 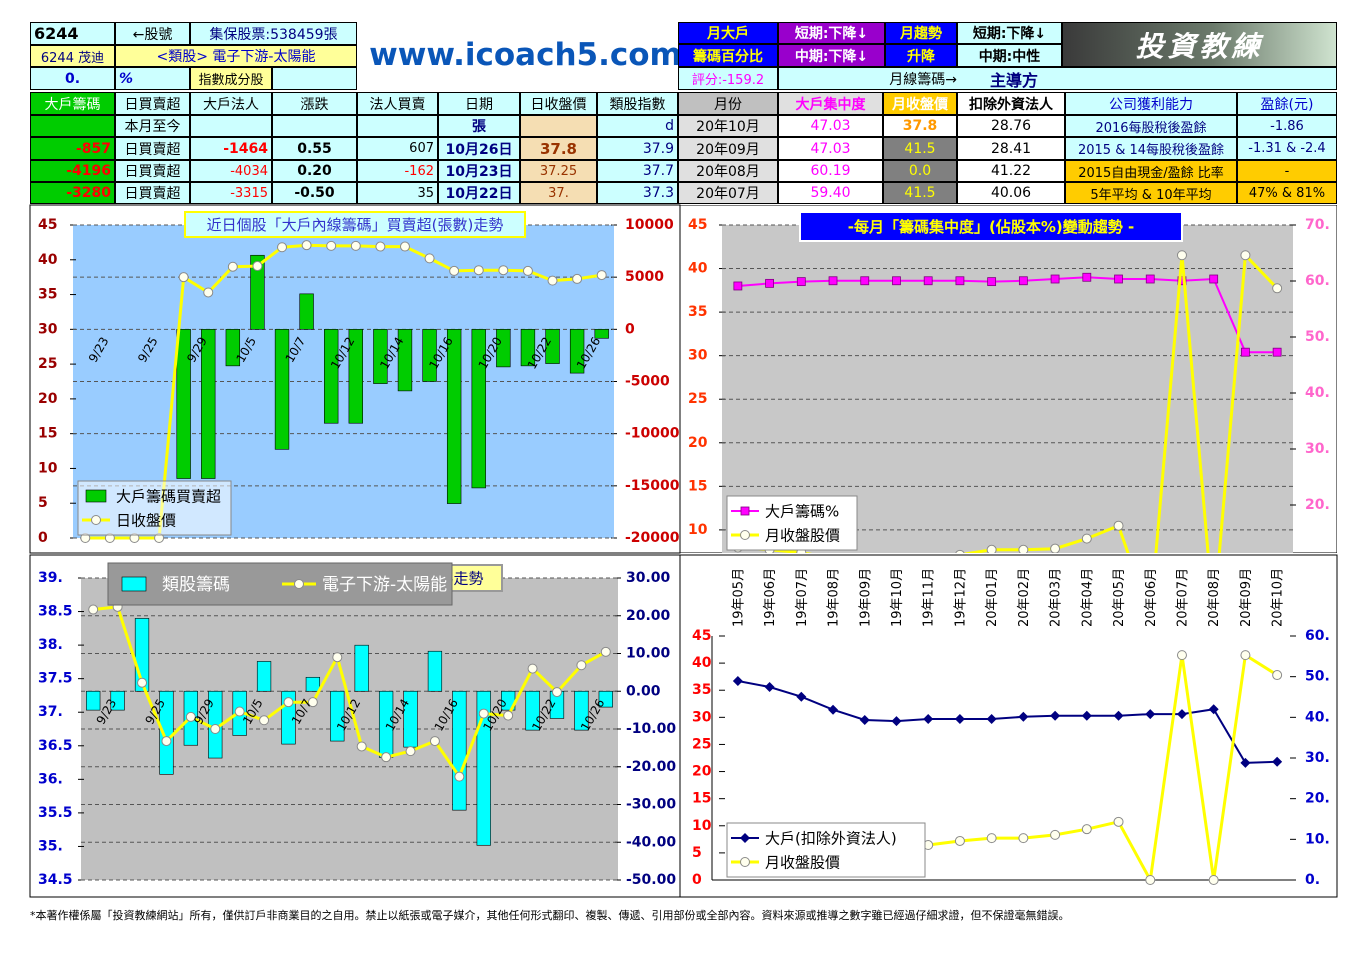 What do you see at coordinates (355, 225) in the screenshot?
I see `chart-title: 近日個股「大戶內線籌碼」買賣超(張數)走勢` at bounding box center [355, 225].